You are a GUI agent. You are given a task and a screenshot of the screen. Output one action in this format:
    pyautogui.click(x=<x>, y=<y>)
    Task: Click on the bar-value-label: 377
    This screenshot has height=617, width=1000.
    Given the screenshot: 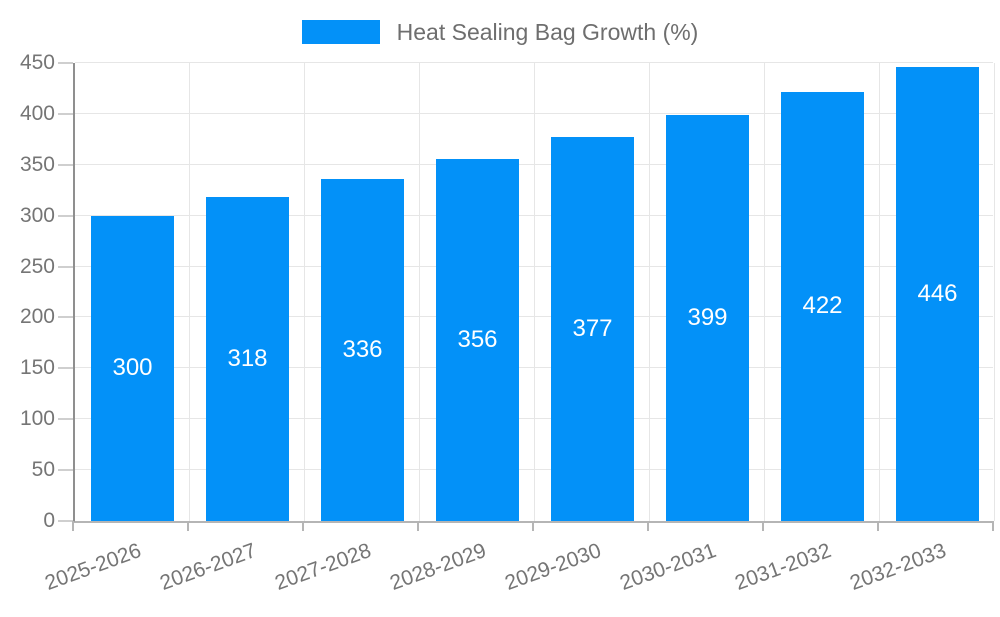 What is the action you would take?
    pyautogui.click(x=592, y=329)
    